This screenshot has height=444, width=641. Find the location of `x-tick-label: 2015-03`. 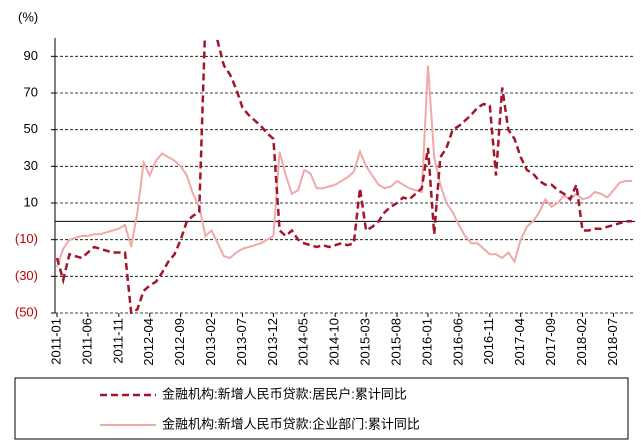

x-tick-label: 2015-03 is located at coordinates (365, 342).